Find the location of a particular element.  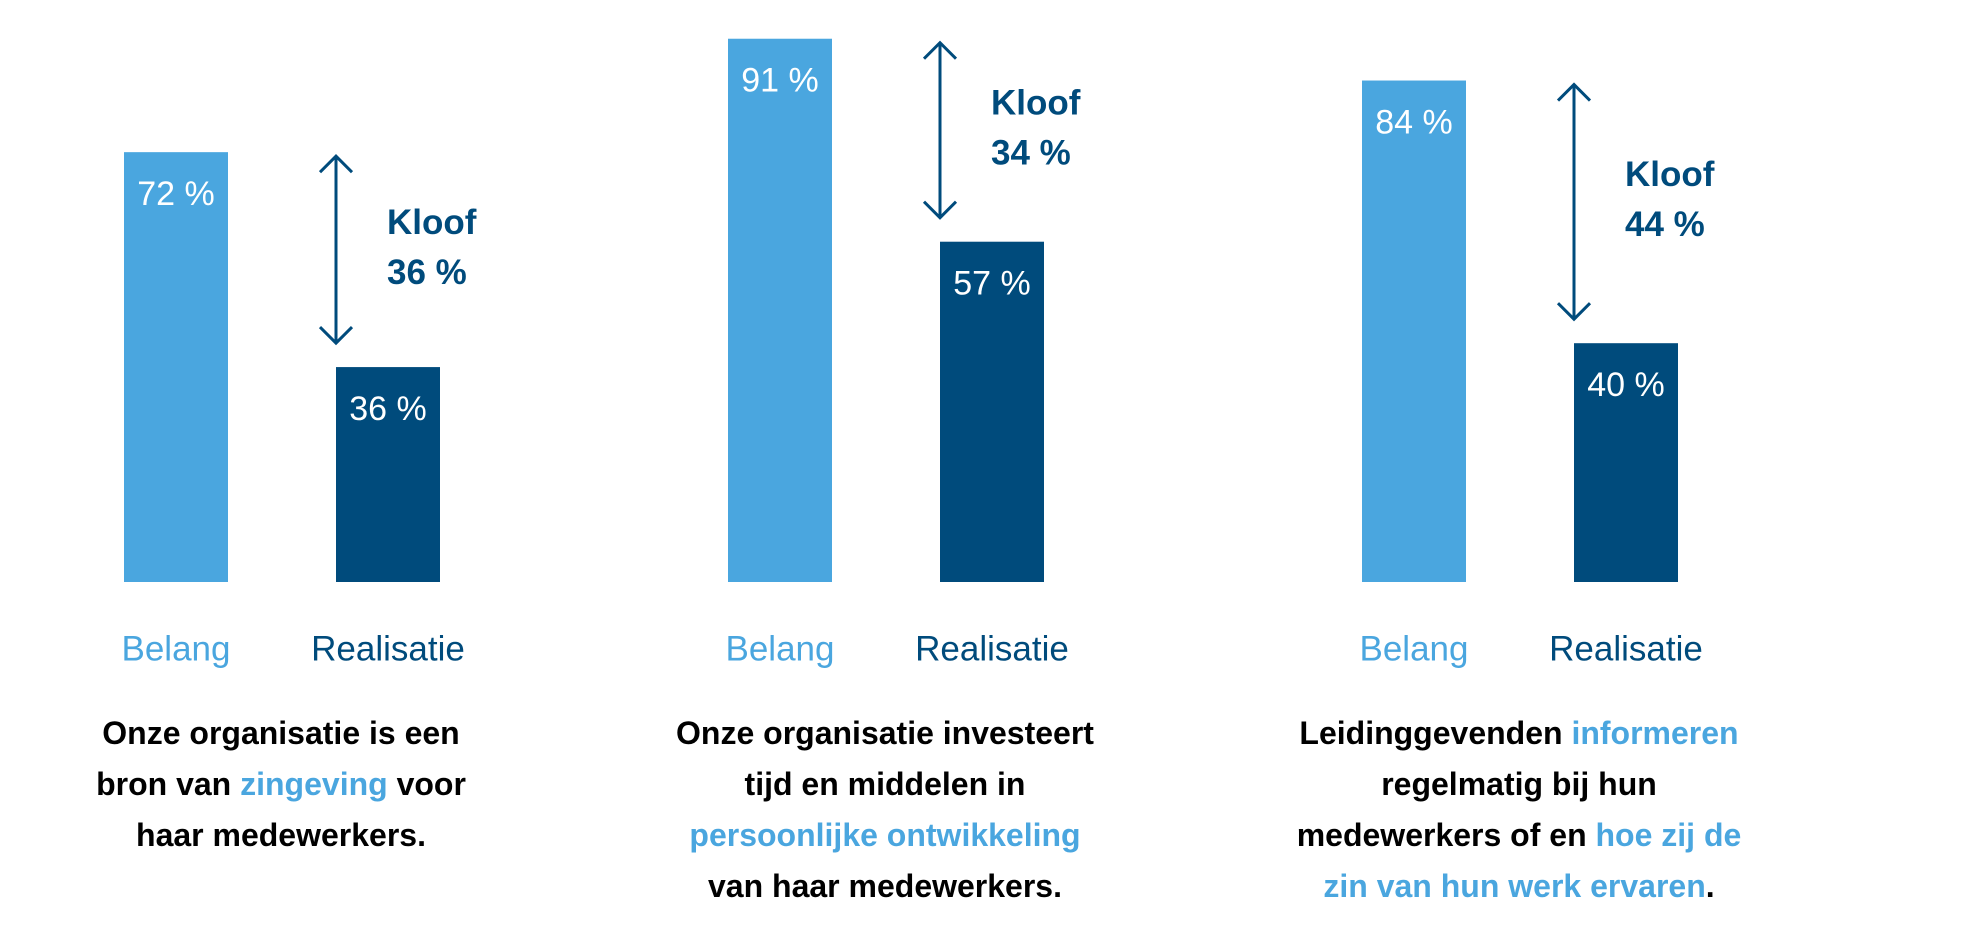

caption-line: Onze organisatie investeert is located at coordinates (885, 733).